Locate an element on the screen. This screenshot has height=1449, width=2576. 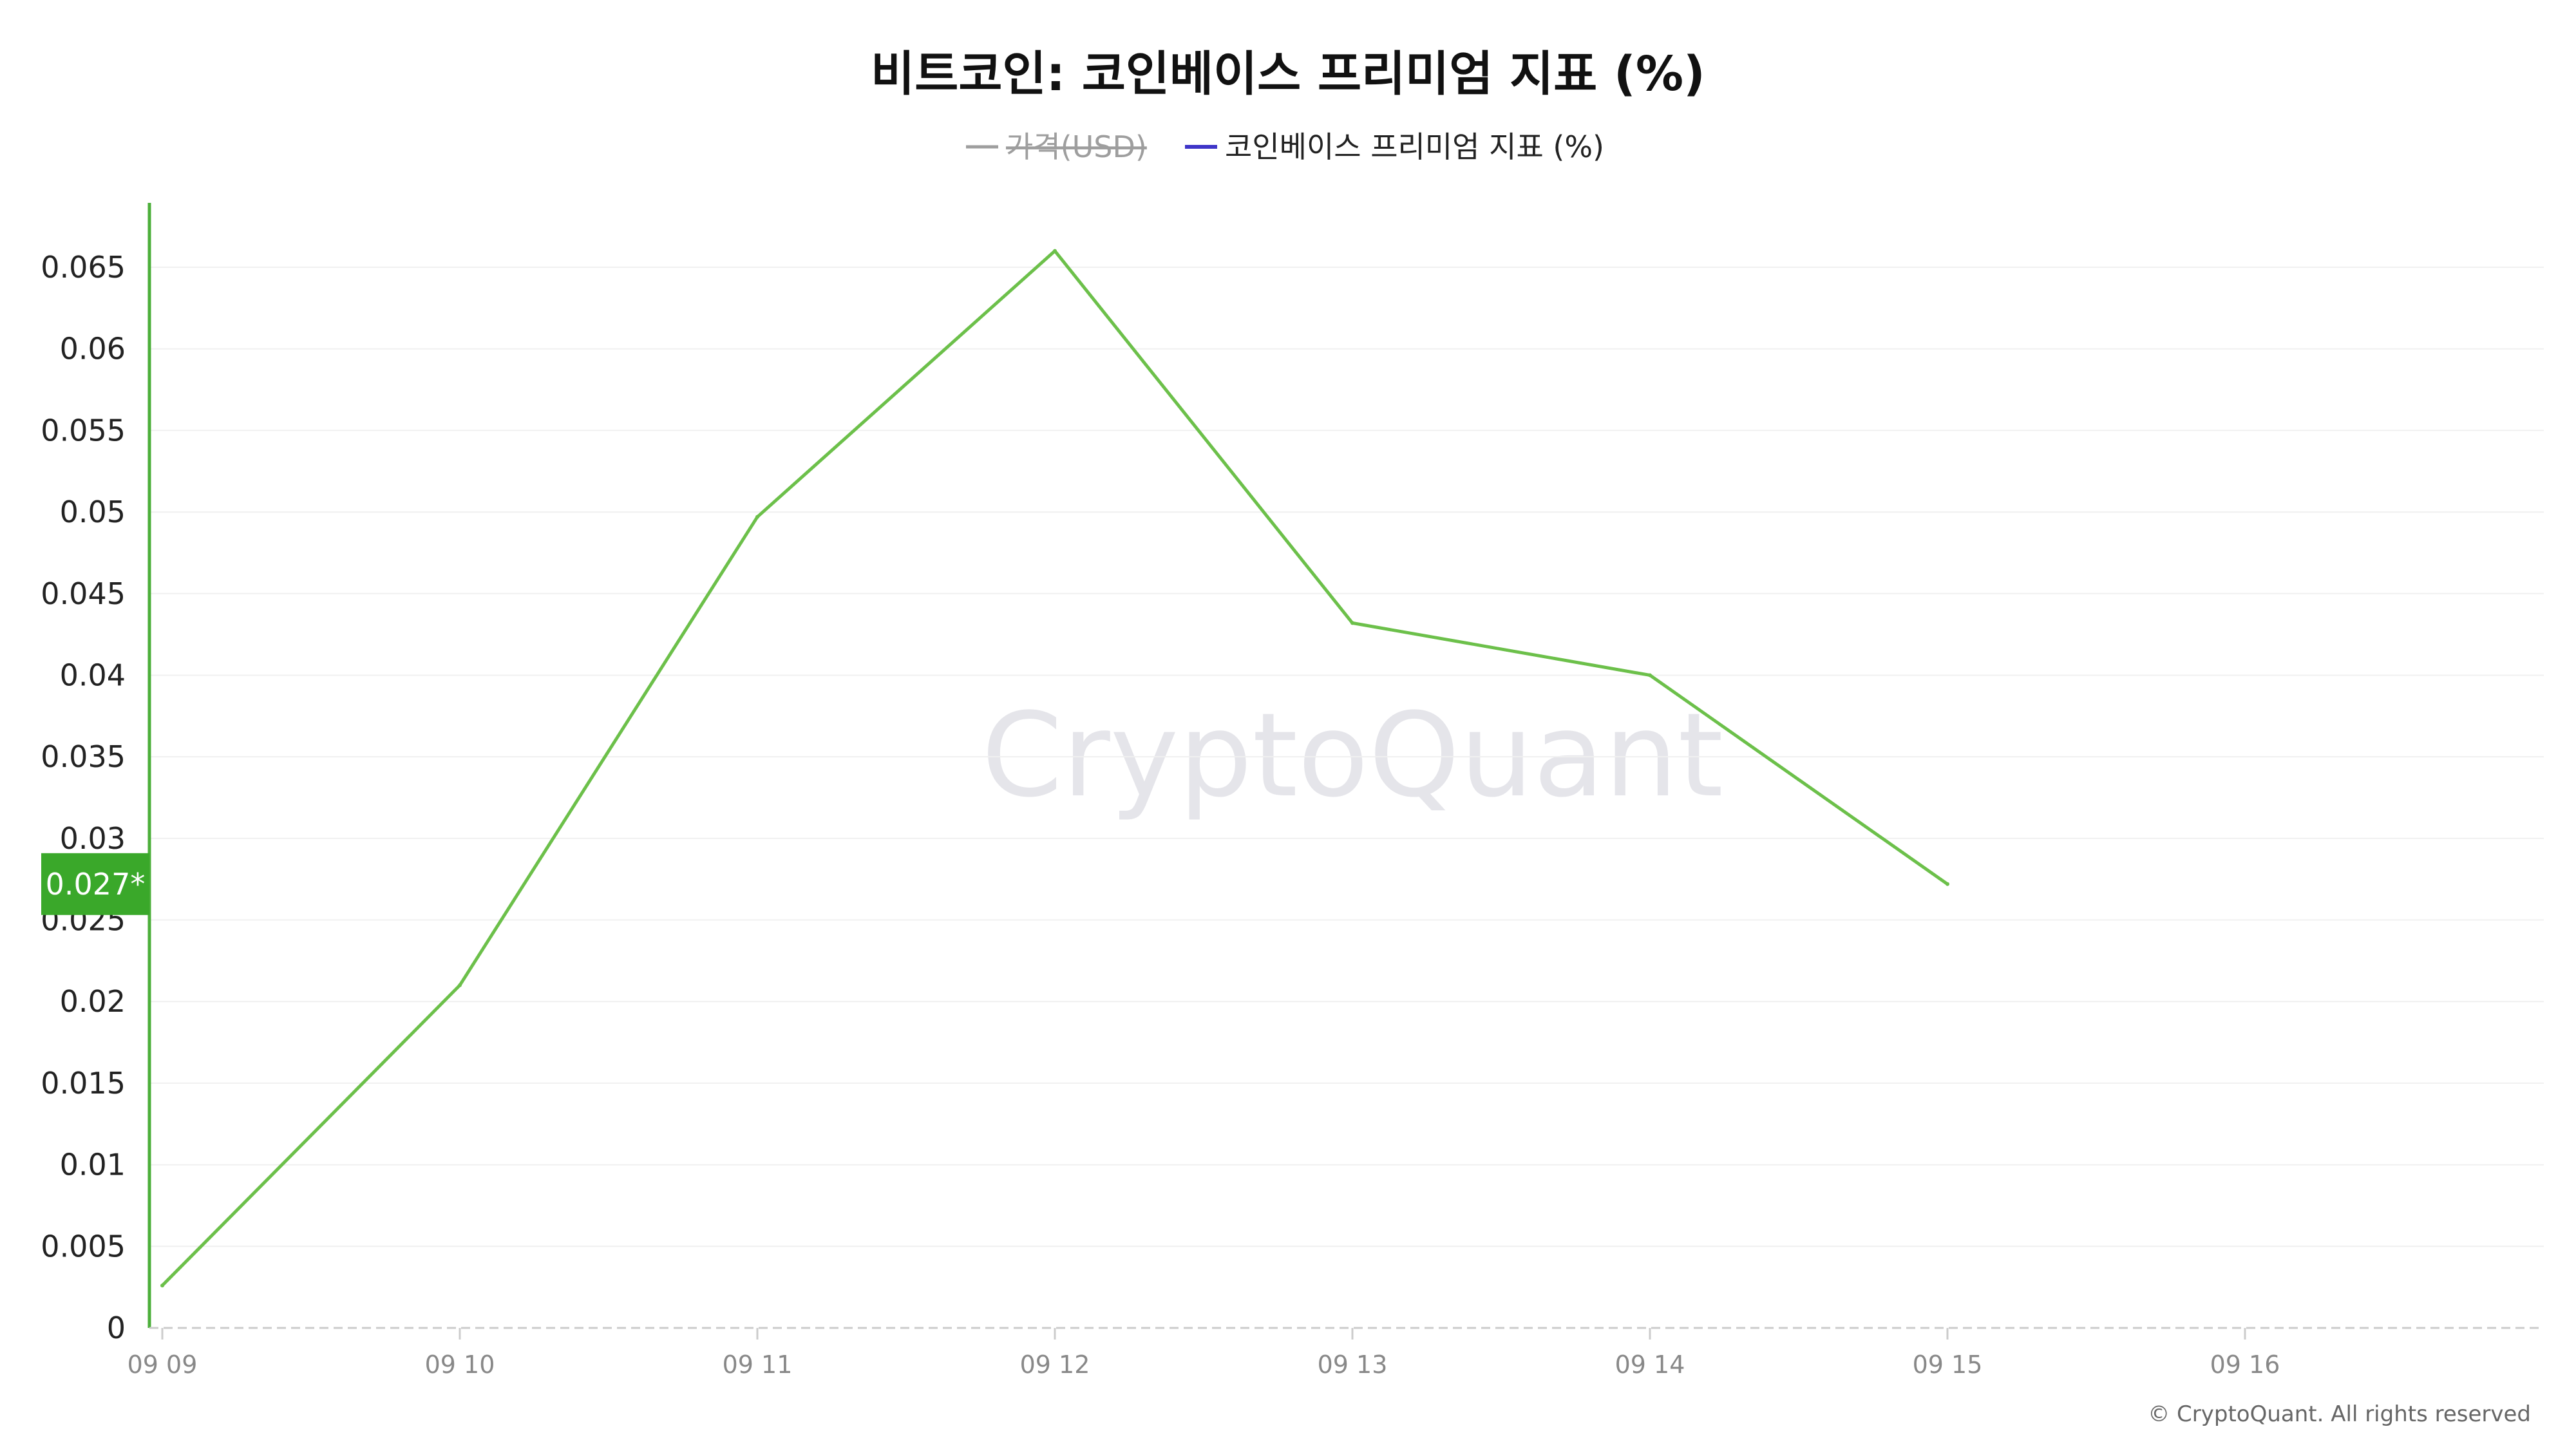
y-tick-label: 0.04 is located at coordinates (93, 675).